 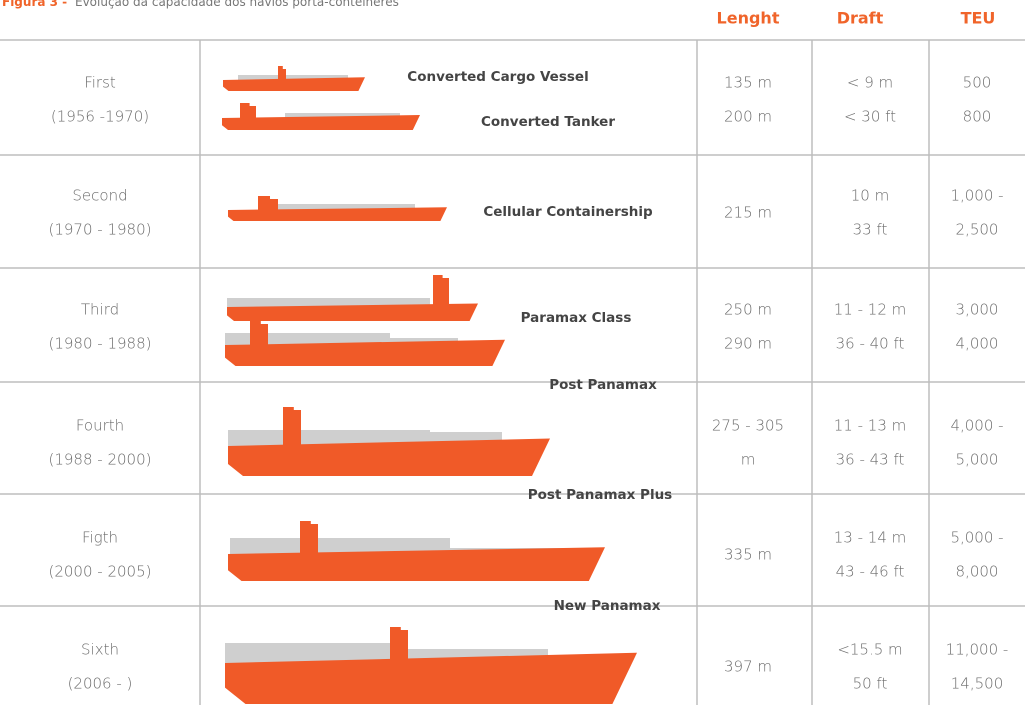 I want to click on length-value: 135 m, so click(x=748, y=83).